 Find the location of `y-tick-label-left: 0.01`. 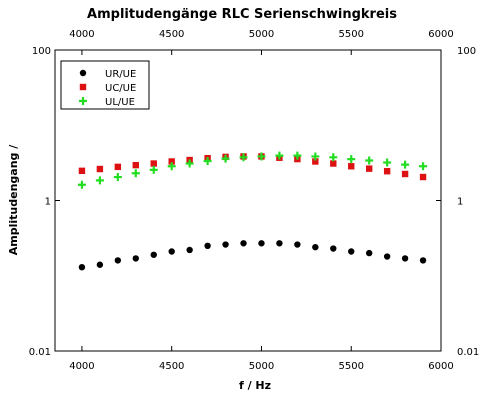

y-tick-label-left: 0.01 is located at coordinates (40, 352).